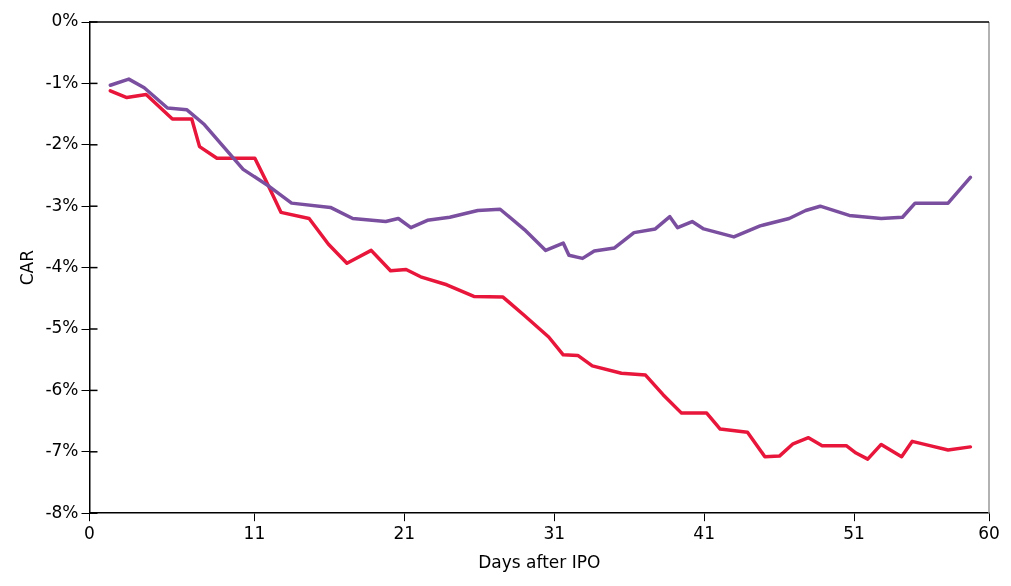  What do you see at coordinates (404, 532) in the screenshot?
I see `x-tick-label: 21` at bounding box center [404, 532].